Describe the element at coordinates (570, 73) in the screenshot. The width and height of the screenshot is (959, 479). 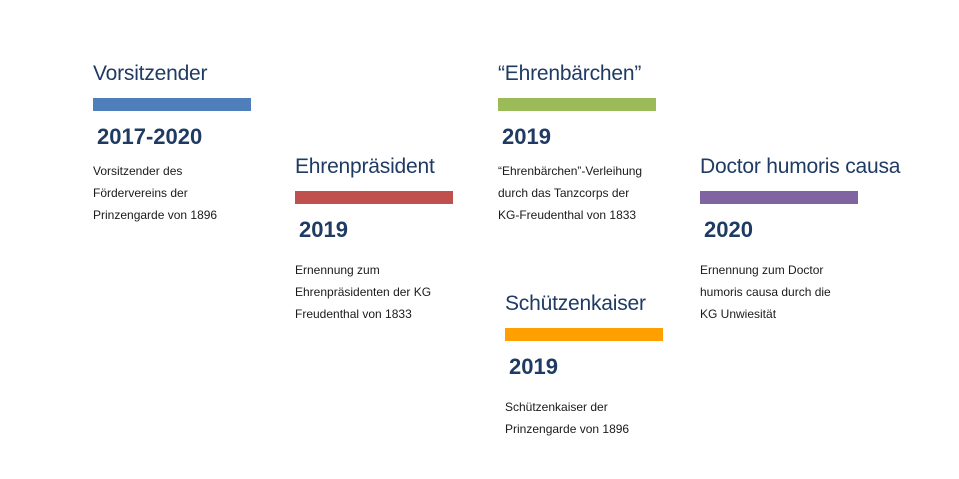
I see `card-title: “Ehrenbärchen”` at that location.